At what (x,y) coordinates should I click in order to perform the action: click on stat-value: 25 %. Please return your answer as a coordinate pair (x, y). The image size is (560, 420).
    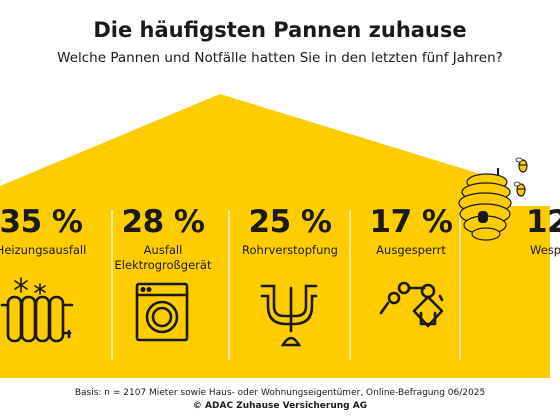
    Looking at the image, I should click on (290, 222).